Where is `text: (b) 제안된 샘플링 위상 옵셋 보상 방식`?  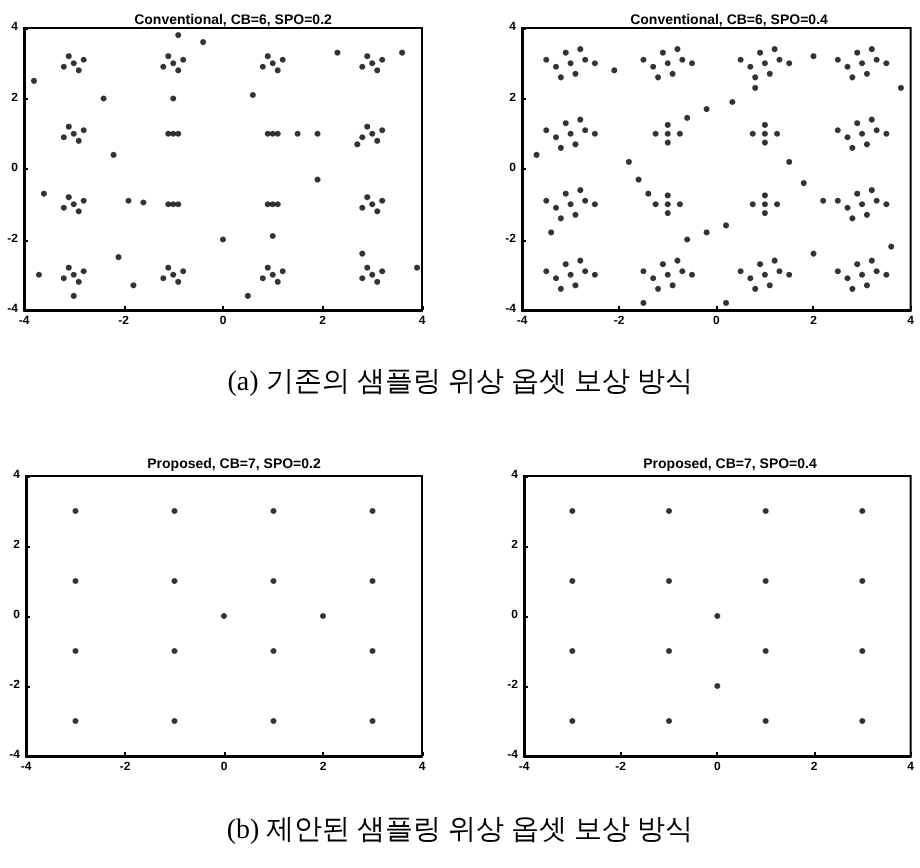 text: (b) 제안된 샘플링 위상 옵셋 보상 방식 is located at coordinates (460, 831).